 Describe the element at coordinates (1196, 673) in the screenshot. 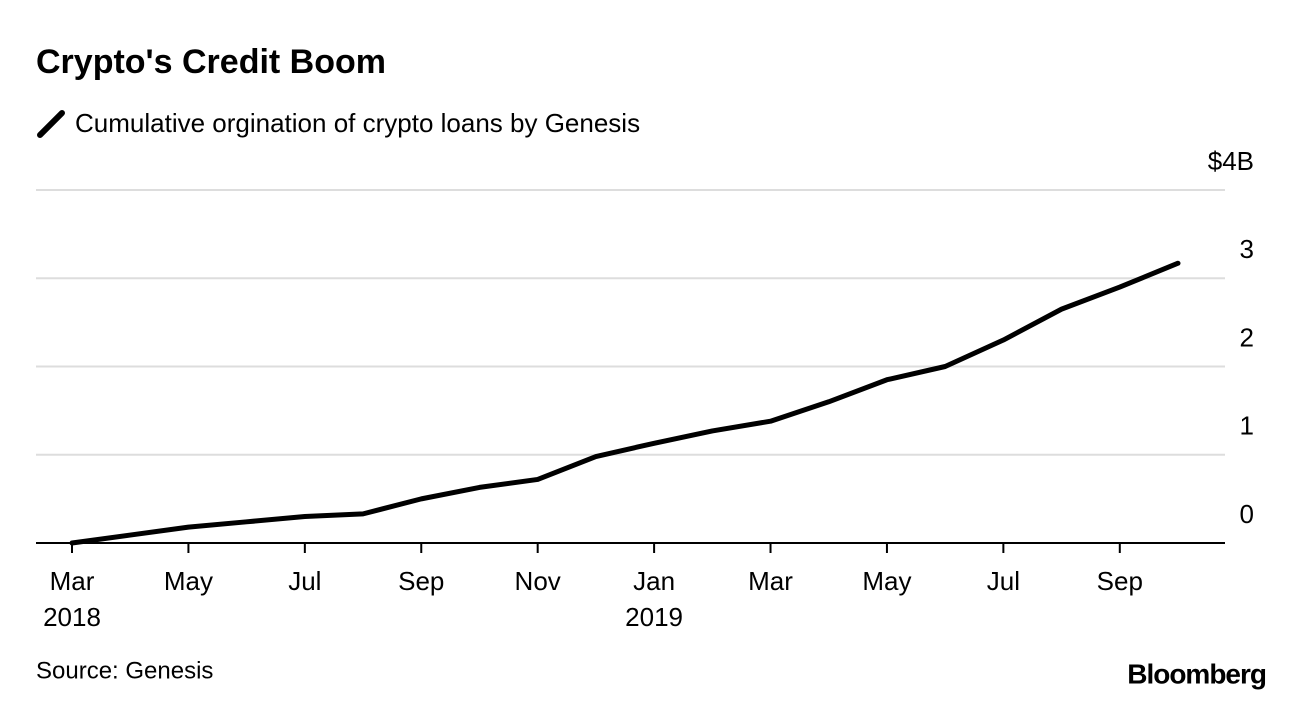

I see `brand: Bloomberg` at that location.